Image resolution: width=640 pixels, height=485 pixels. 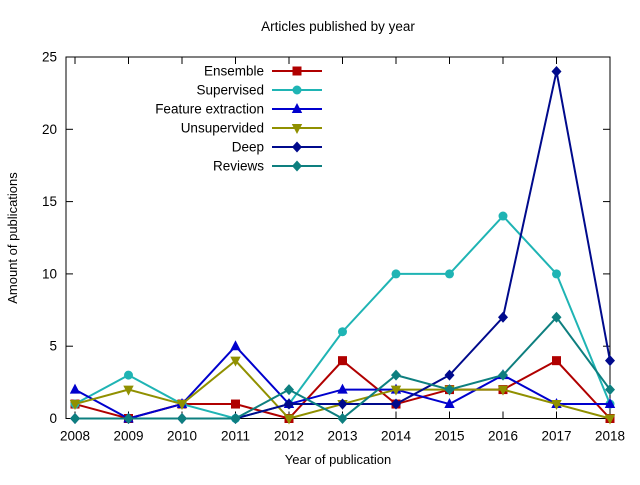 I want to click on legend-item-label: Reviews, so click(x=238, y=166).